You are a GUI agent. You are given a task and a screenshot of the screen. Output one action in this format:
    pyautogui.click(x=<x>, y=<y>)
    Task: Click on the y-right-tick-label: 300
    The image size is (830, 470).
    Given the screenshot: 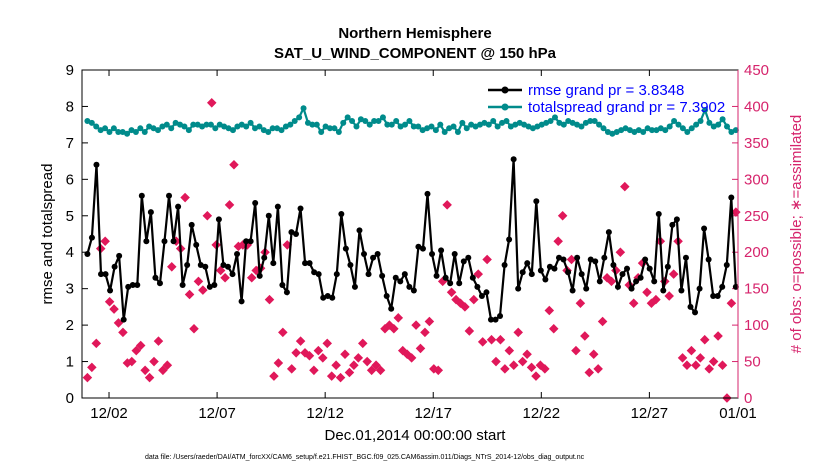 What is the action you would take?
    pyautogui.click(x=756, y=179)
    